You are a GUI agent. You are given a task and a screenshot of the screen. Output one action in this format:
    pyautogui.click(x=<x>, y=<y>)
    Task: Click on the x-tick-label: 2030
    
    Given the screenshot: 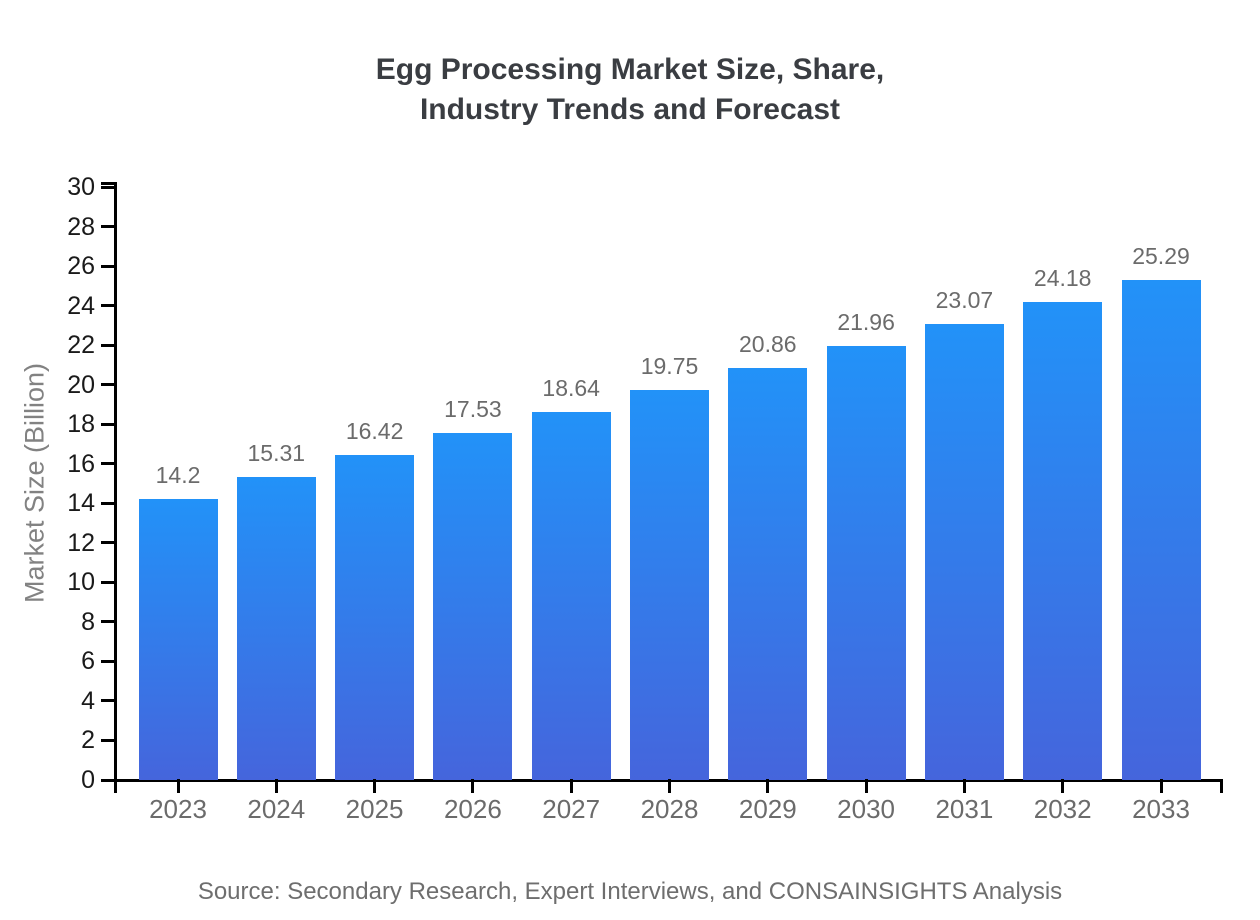 What is the action you would take?
    pyautogui.click(x=866, y=809)
    